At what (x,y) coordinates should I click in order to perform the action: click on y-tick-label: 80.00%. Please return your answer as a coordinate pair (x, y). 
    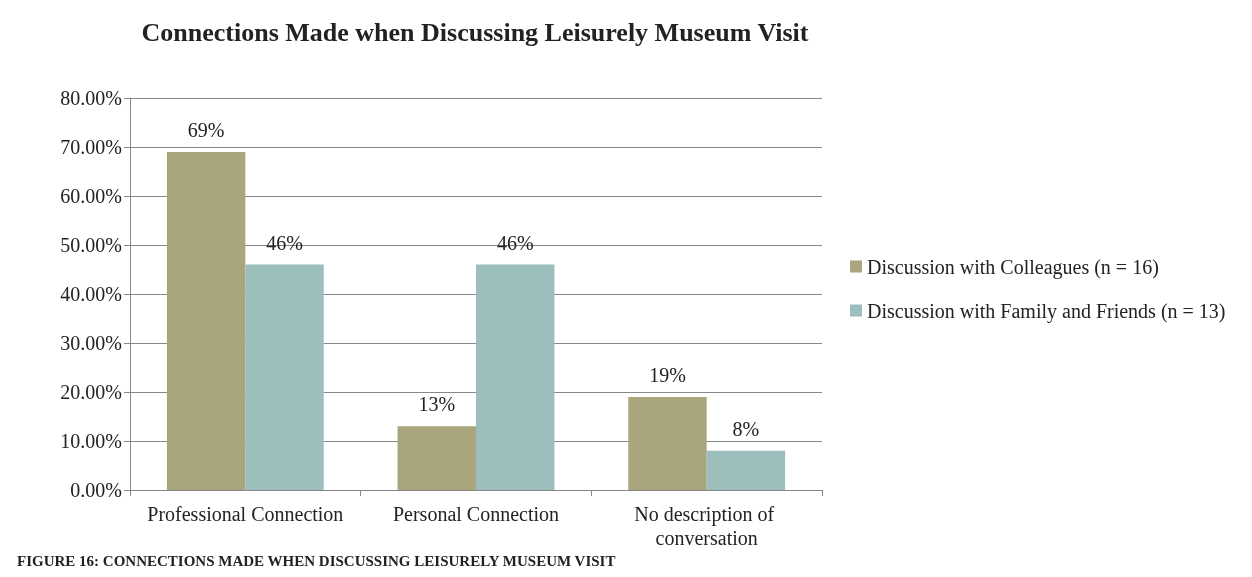
    Looking at the image, I should click on (91, 98).